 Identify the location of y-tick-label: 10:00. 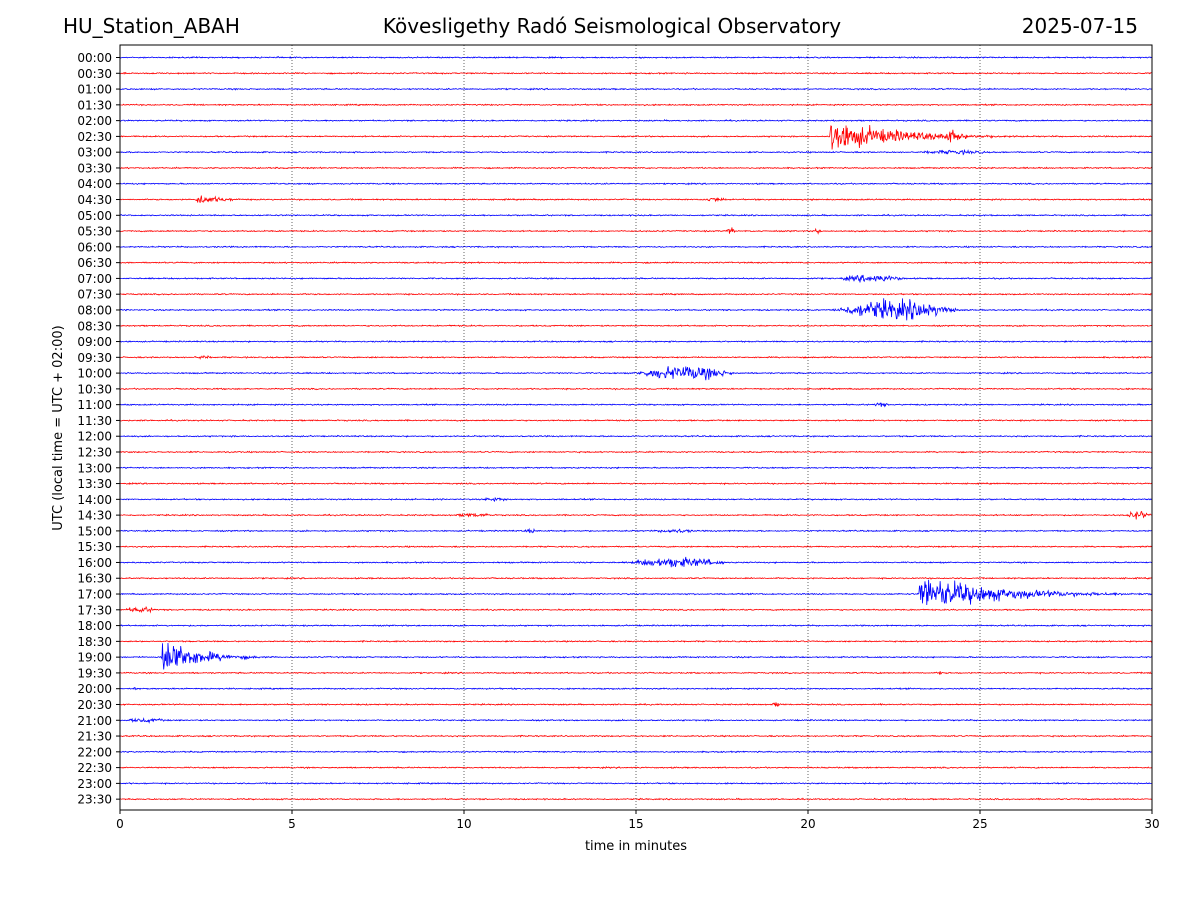
(94, 374).